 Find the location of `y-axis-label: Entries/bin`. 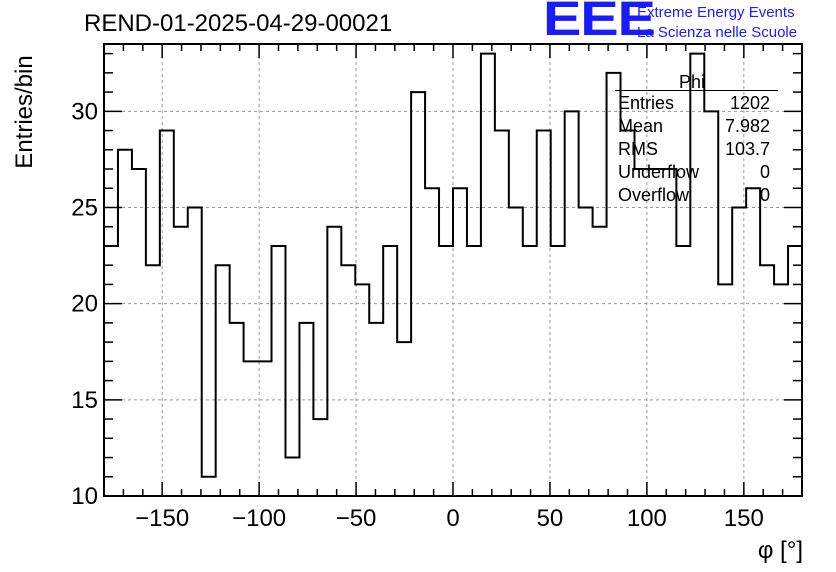

y-axis-label: Entries/bin is located at coordinates (24, 111).